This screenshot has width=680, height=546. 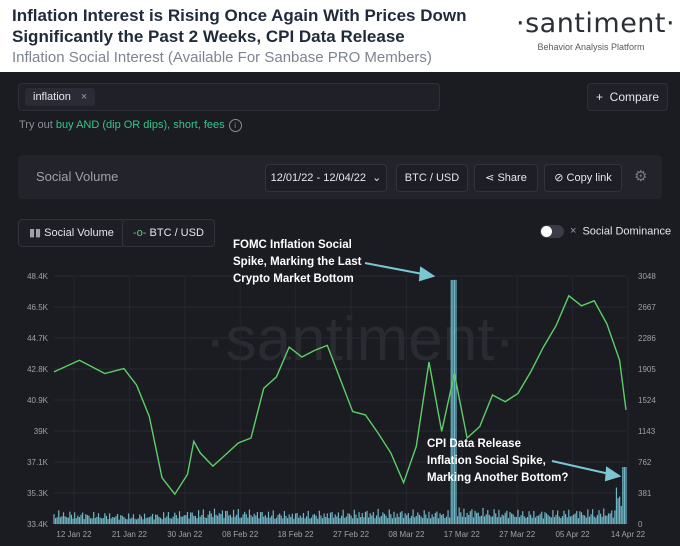 What do you see at coordinates (37, 125) in the screenshot?
I see `hint-prefix: Try out` at bounding box center [37, 125].